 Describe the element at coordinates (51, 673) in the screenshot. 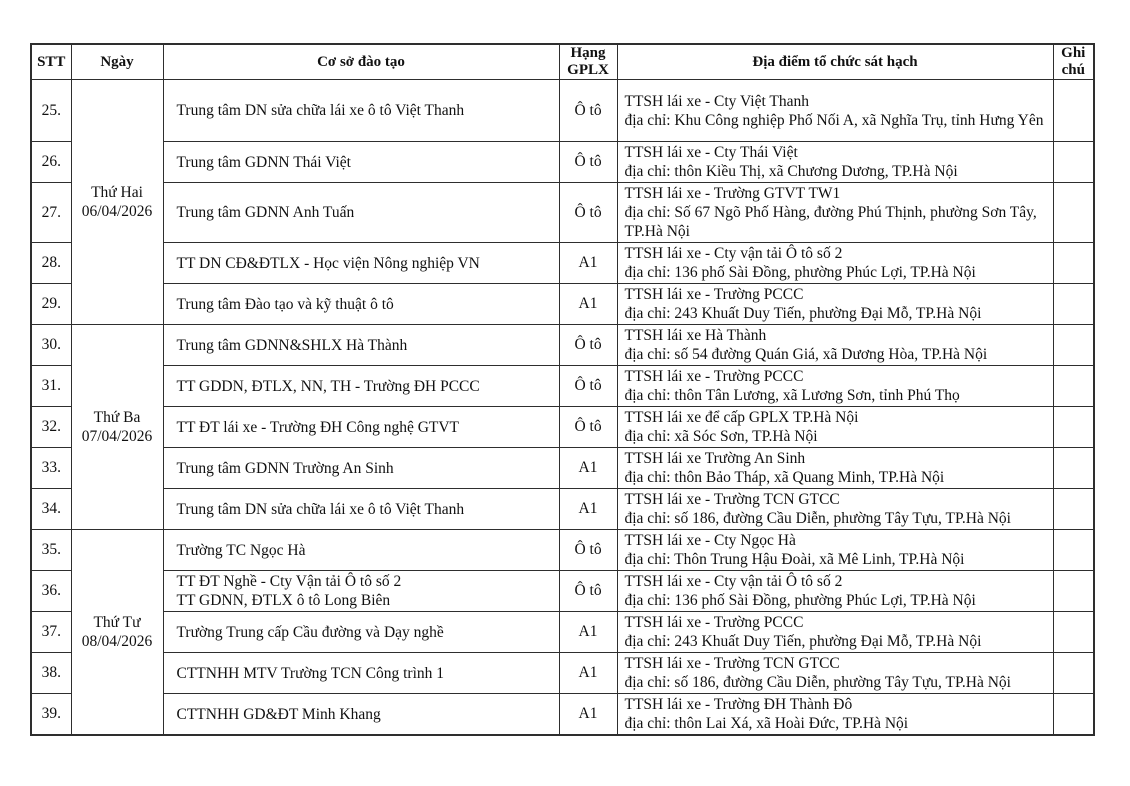

I see `stt-cell: 38.` at that location.